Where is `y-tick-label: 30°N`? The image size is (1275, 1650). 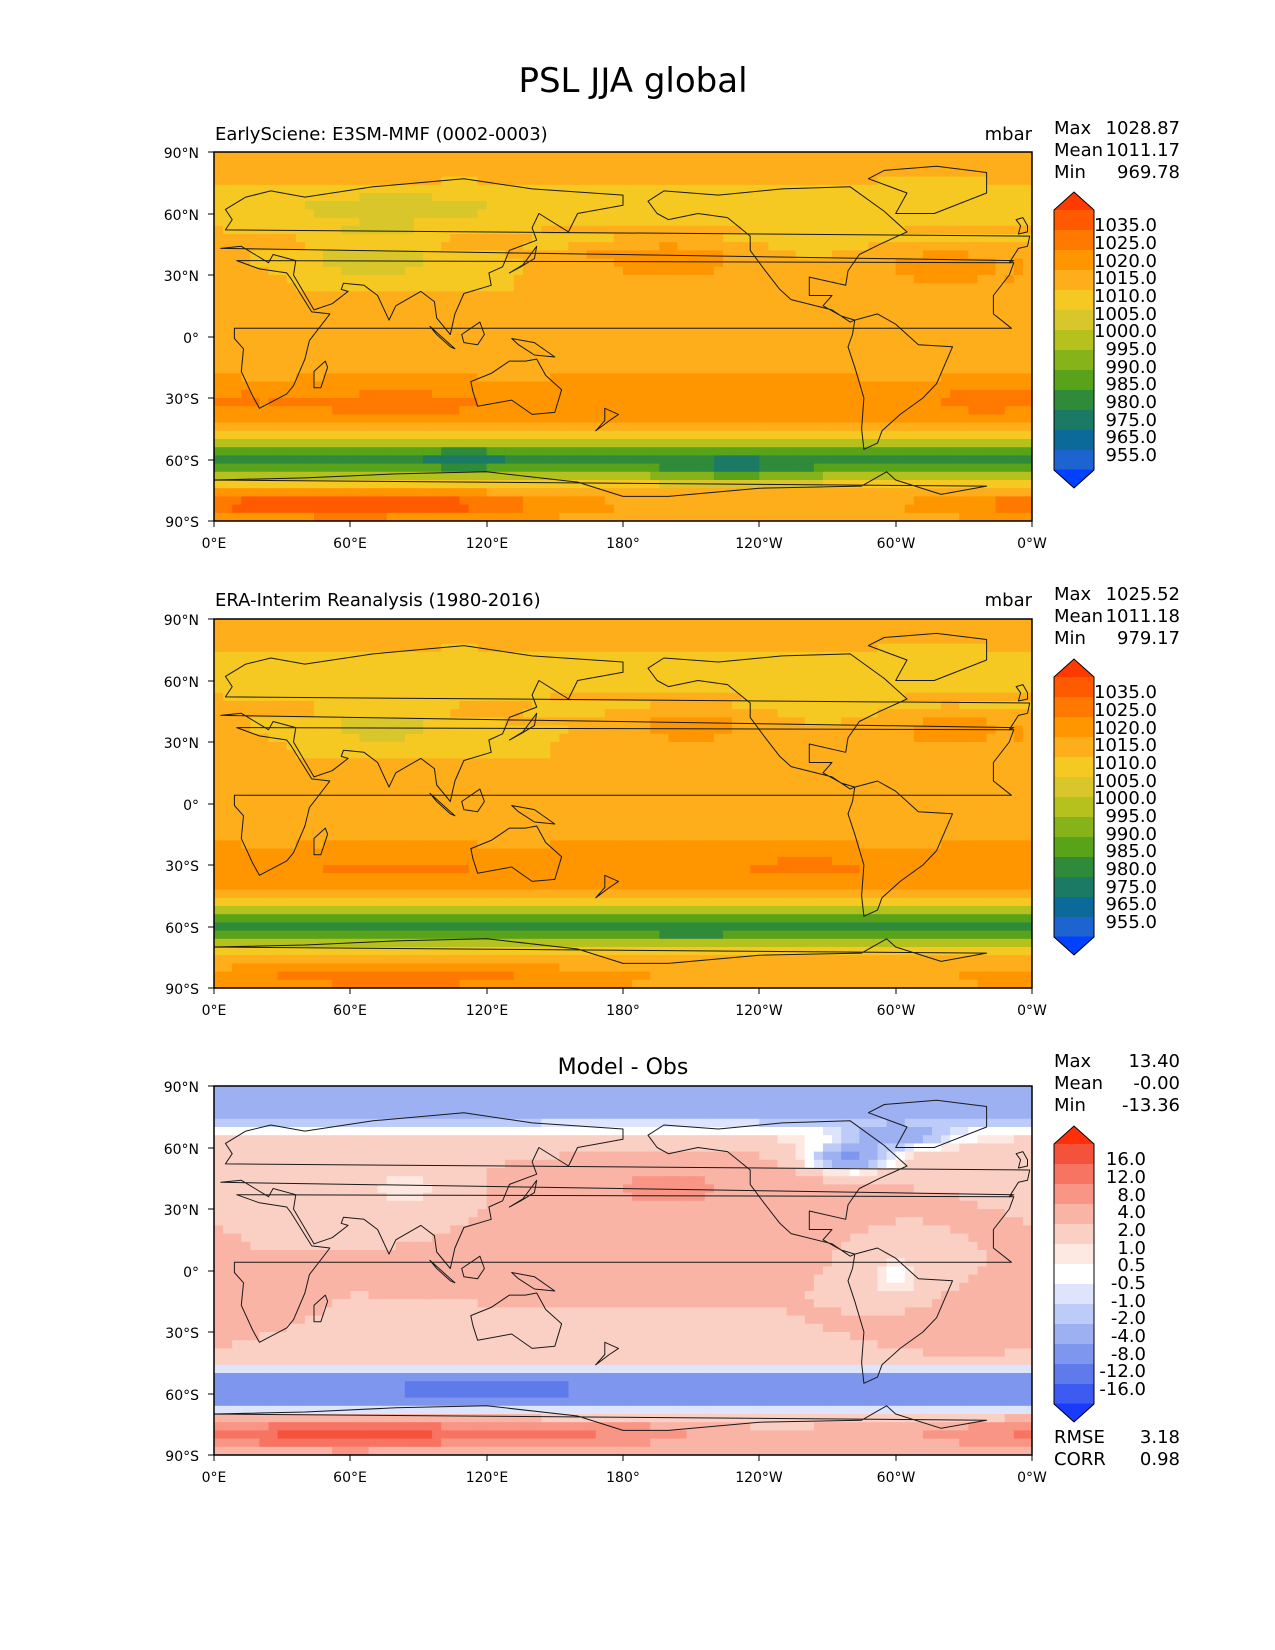 y-tick-label: 30°N is located at coordinates (181, 277).